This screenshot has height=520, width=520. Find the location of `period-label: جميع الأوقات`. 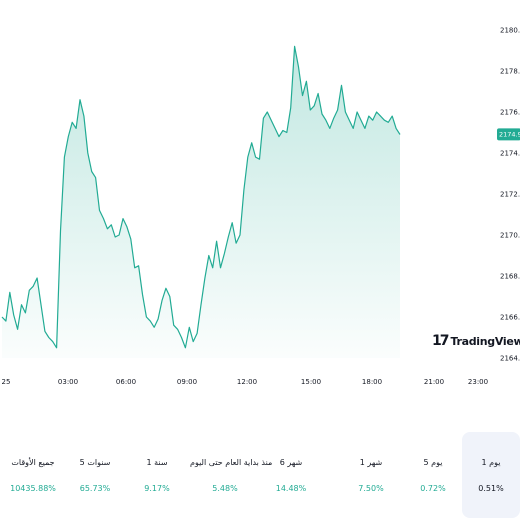

period-label: جميع الأوقات is located at coordinates (33, 462).